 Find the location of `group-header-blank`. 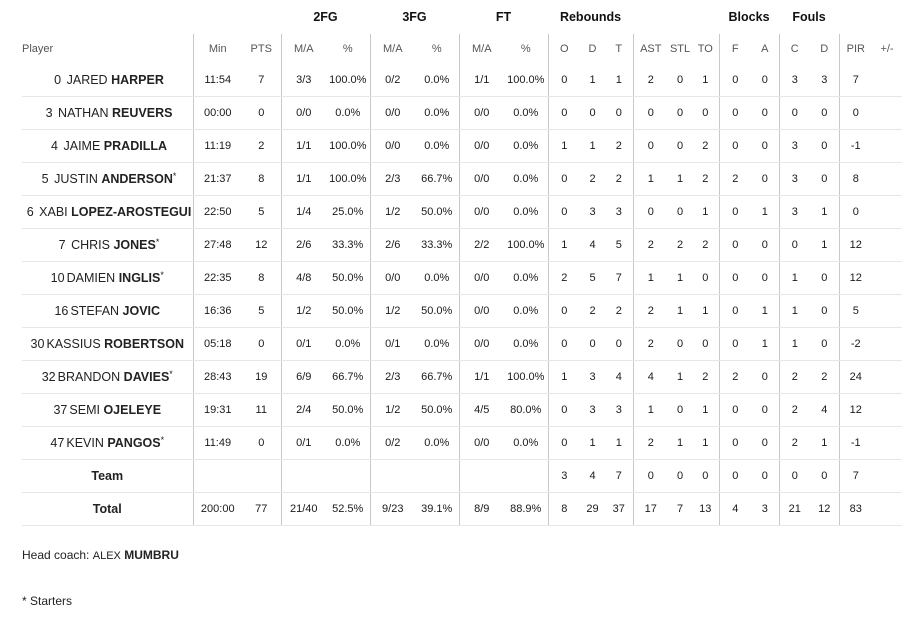

group-header-blank is located at coordinates (107, 17).